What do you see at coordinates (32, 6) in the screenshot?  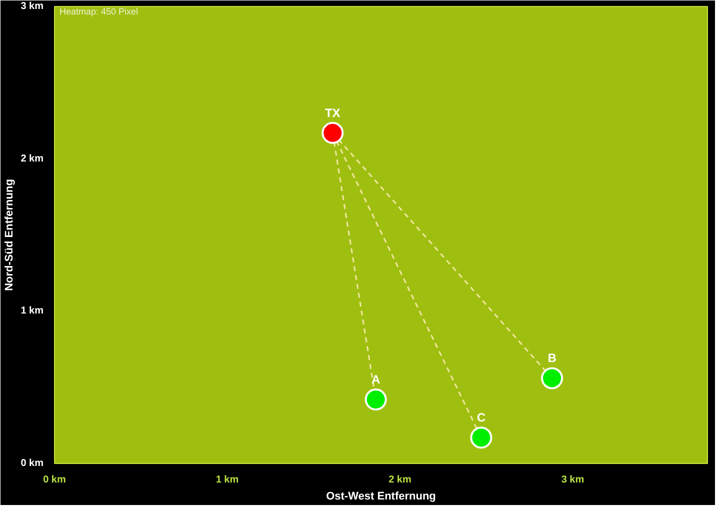 I see `y-tick-label: 3 km` at bounding box center [32, 6].